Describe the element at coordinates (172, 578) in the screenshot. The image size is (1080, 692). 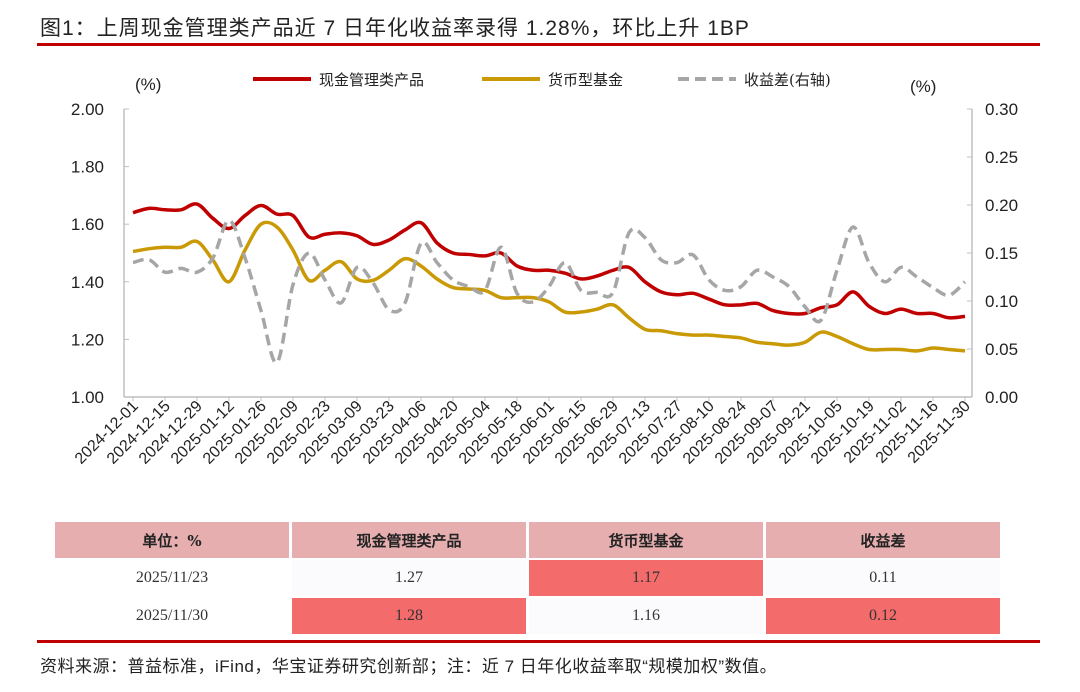
I see `row-date: 2025/11/23` at that location.